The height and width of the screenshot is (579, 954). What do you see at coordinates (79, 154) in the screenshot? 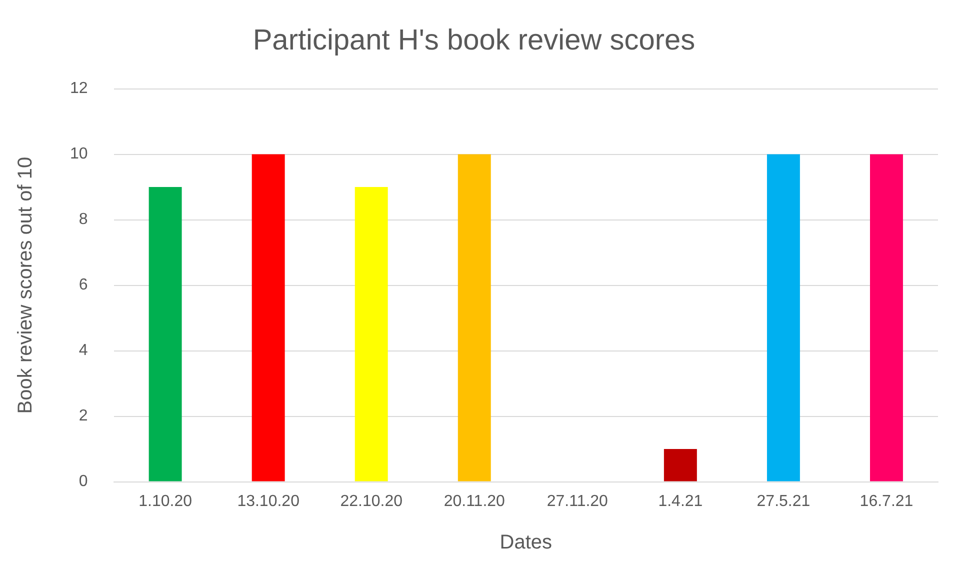
I see `y-tick-label: 10` at bounding box center [79, 154].